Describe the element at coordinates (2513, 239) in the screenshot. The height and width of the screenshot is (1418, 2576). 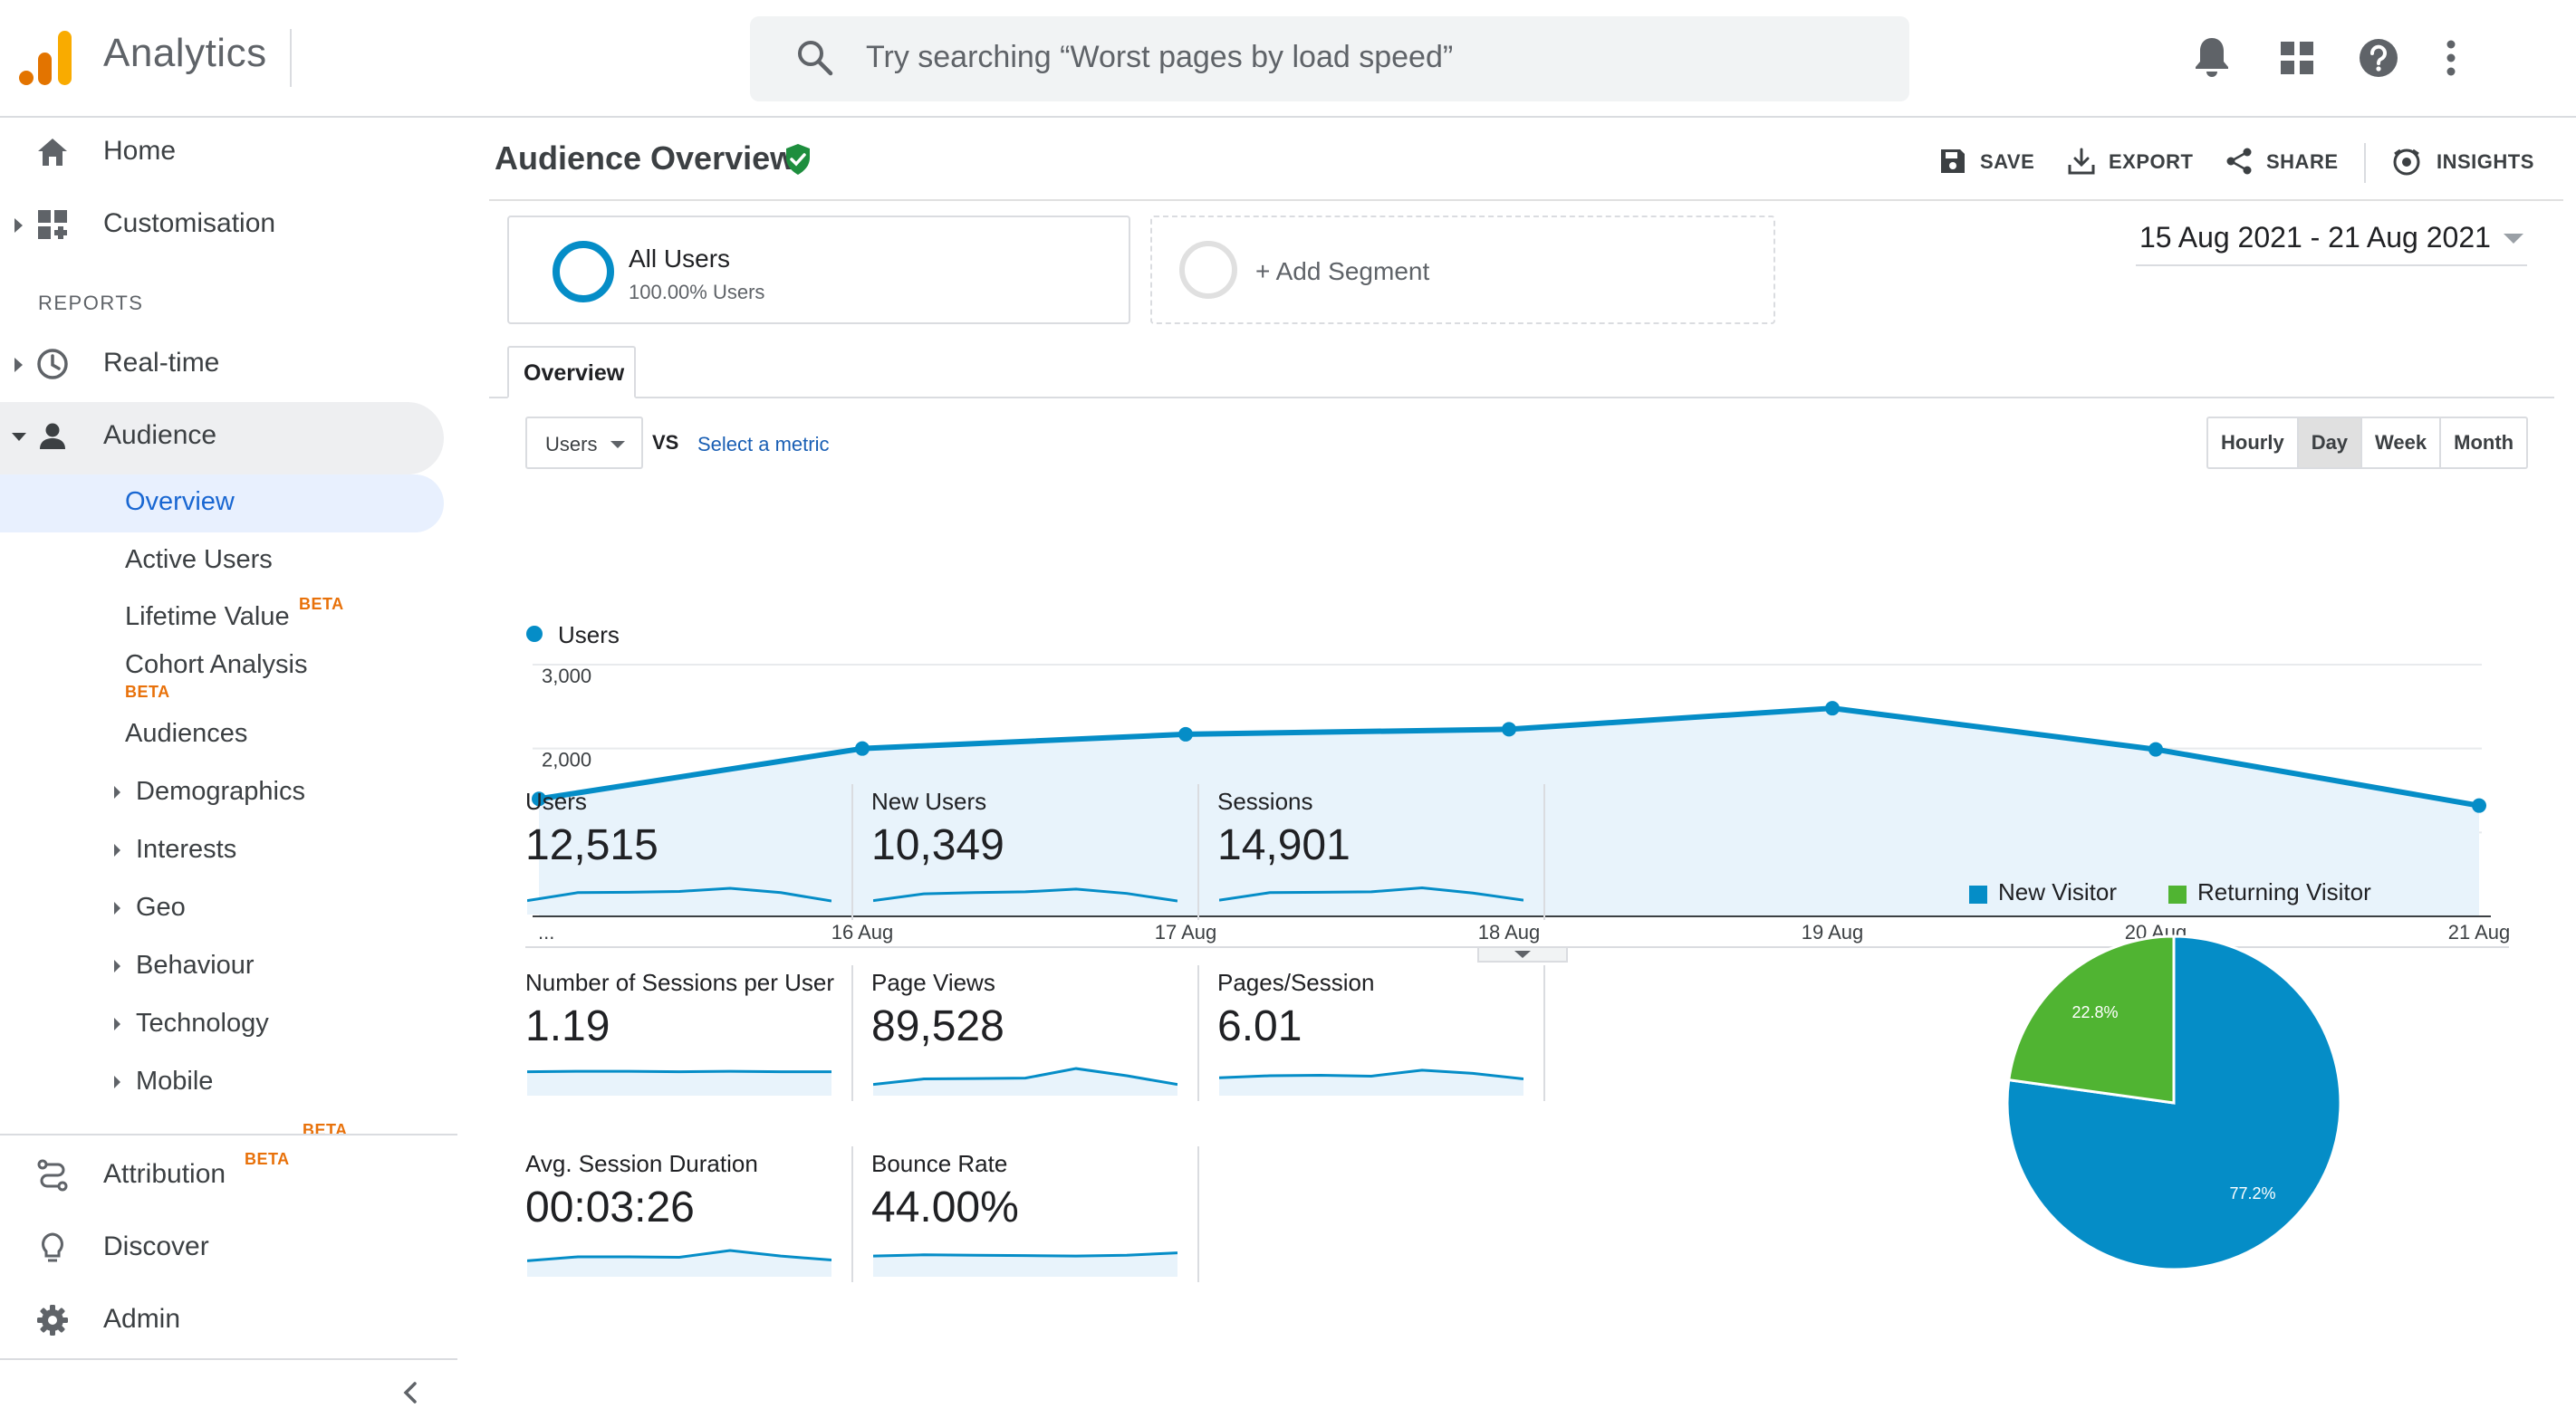
I see `chevron-down-icon` at that location.